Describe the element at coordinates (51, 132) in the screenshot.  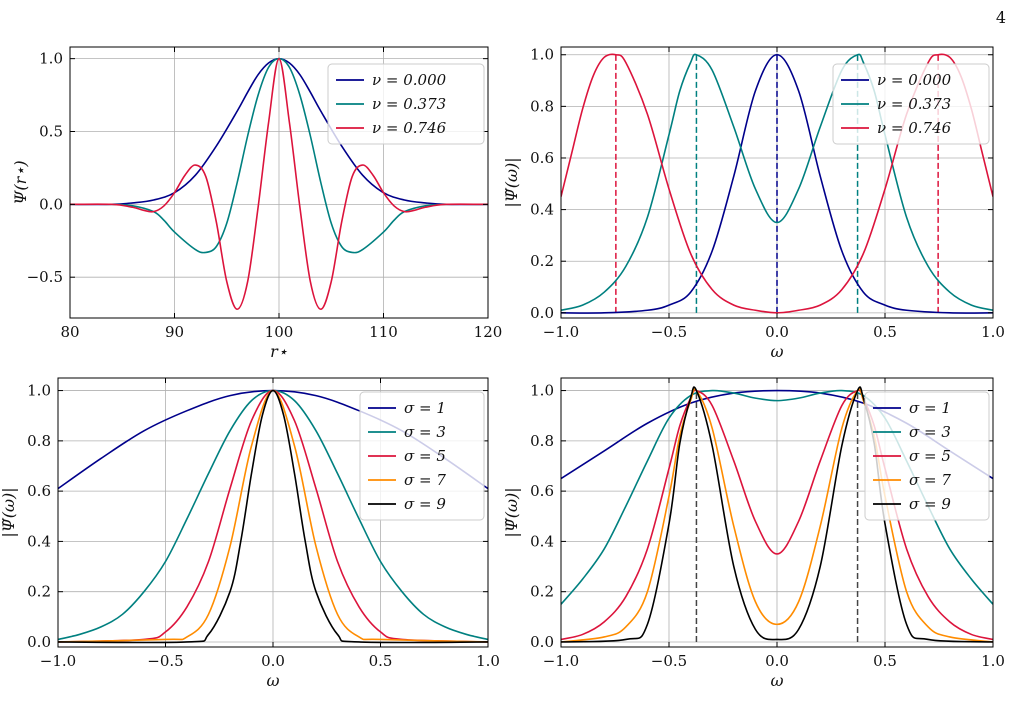
I see `y-tick-label: 0.5` at that location.